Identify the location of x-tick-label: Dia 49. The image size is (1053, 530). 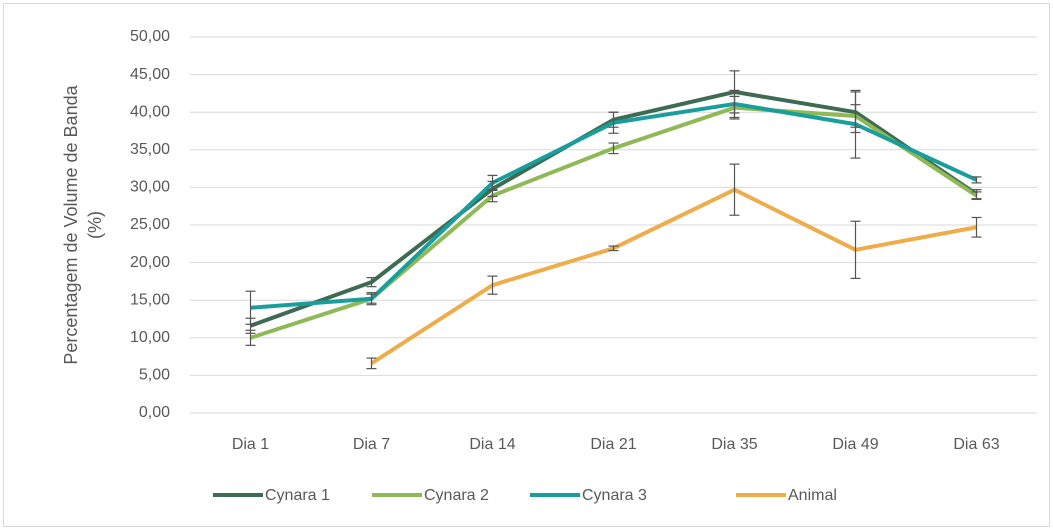
(855, 444).